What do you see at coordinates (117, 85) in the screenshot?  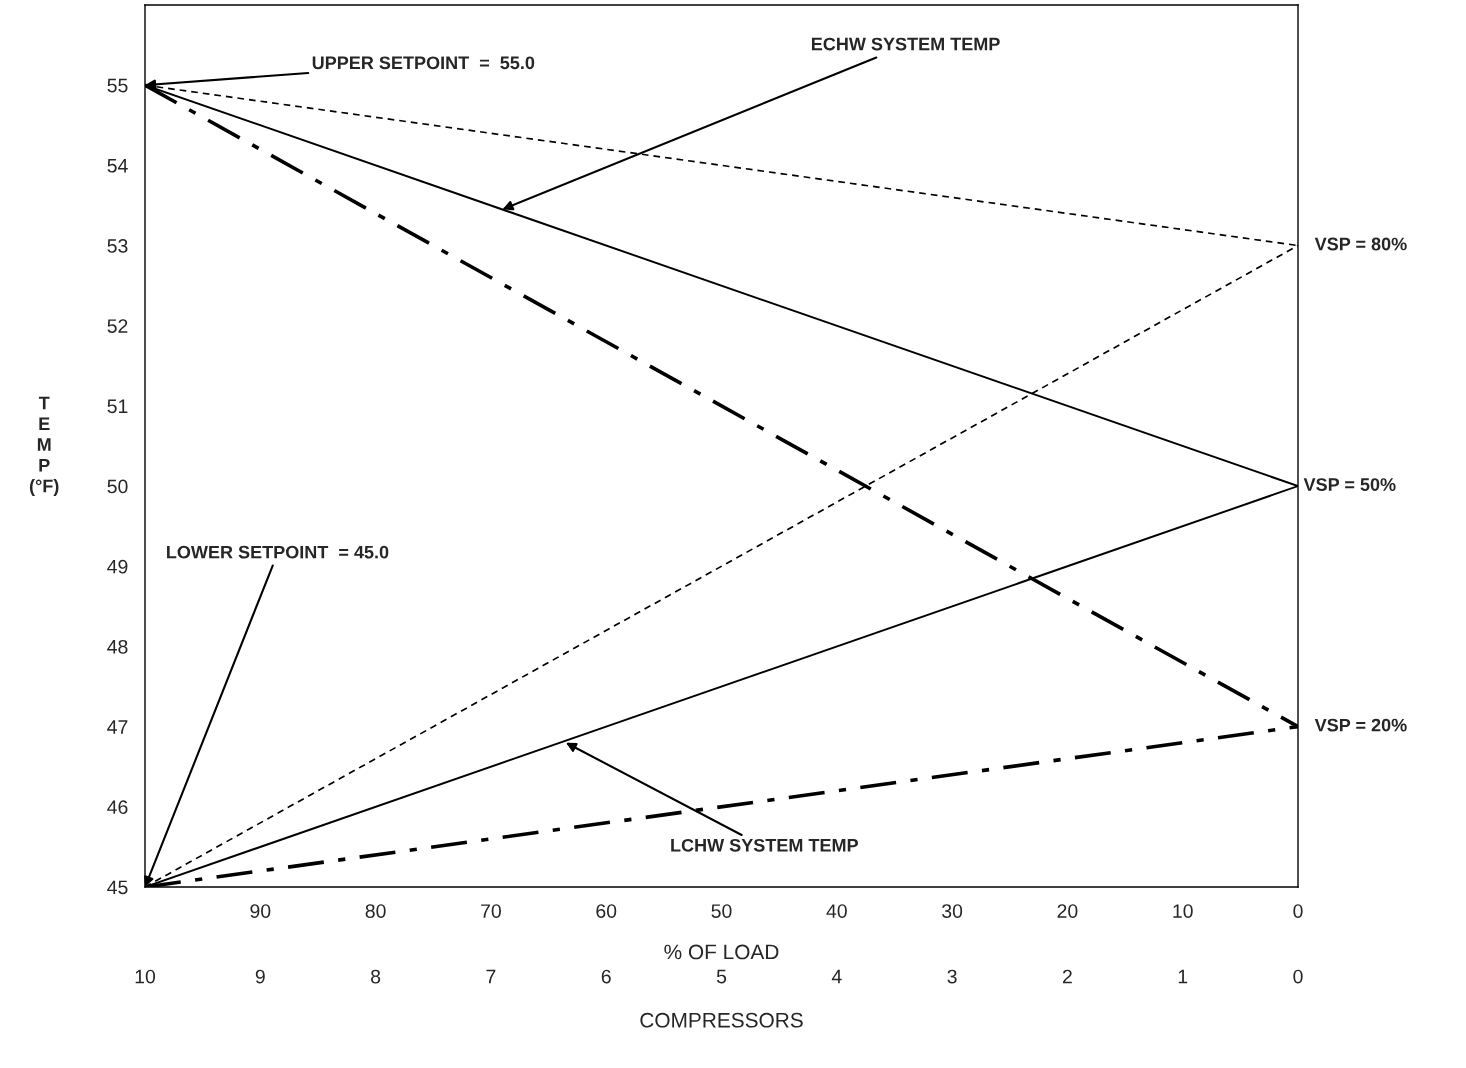 I see `y-tick-label: 55` at bounding box center [117, 85].